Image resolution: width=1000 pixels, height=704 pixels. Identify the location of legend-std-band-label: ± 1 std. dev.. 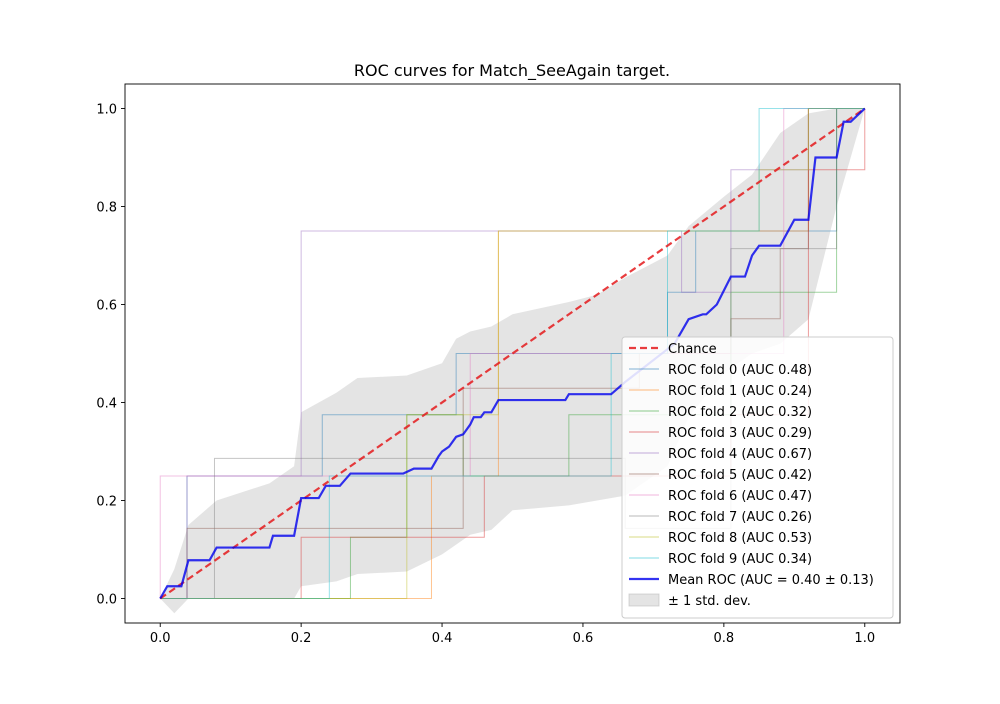
(709, 601).